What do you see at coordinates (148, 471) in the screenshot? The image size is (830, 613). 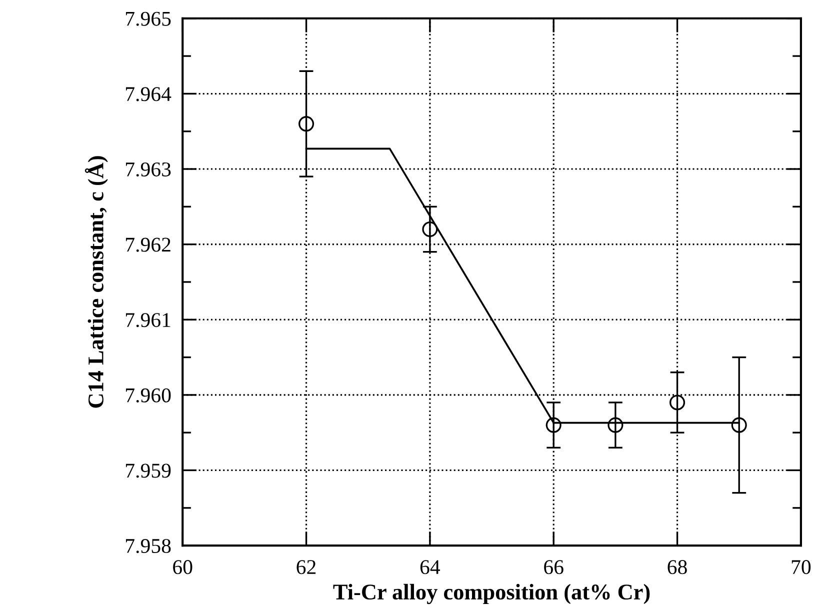 I see `y-tick-label: 7.959` at bounding box center [148, 471].